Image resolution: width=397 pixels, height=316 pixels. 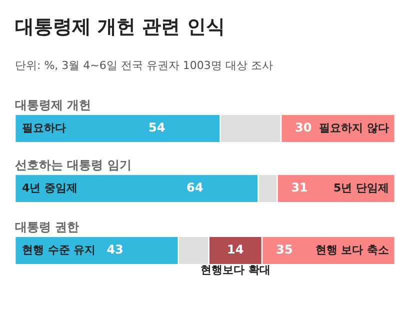 What do you see at coordinates (303, 127) in the screenshot?
I see `data-label: 30` at bounding box center [303, 127].